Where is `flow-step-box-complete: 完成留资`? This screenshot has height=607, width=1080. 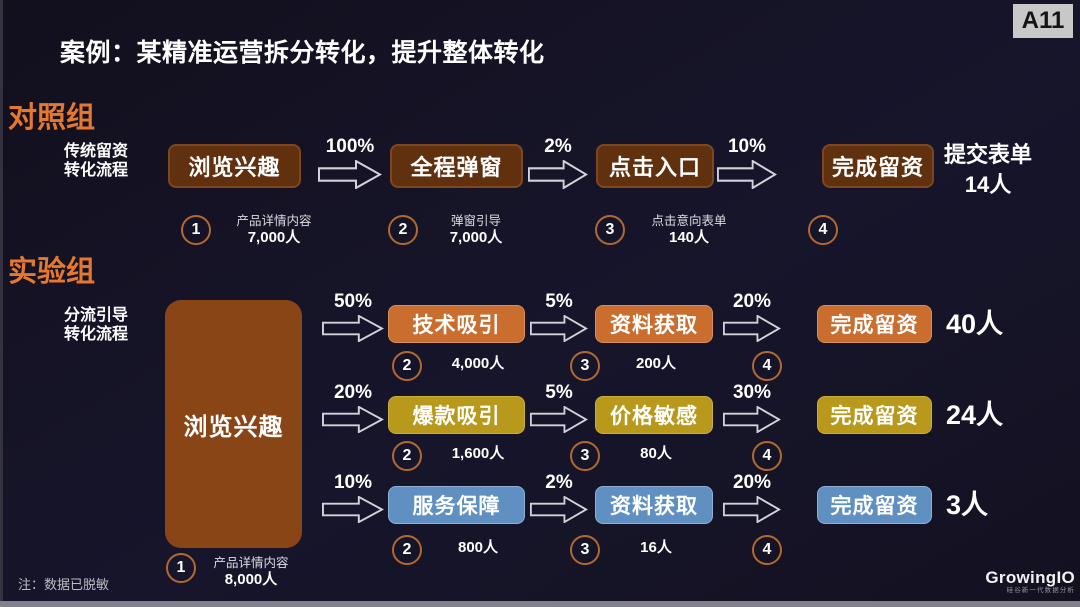
flow-step-box-complete: 完成留资 is located at coordinates (878, 166).